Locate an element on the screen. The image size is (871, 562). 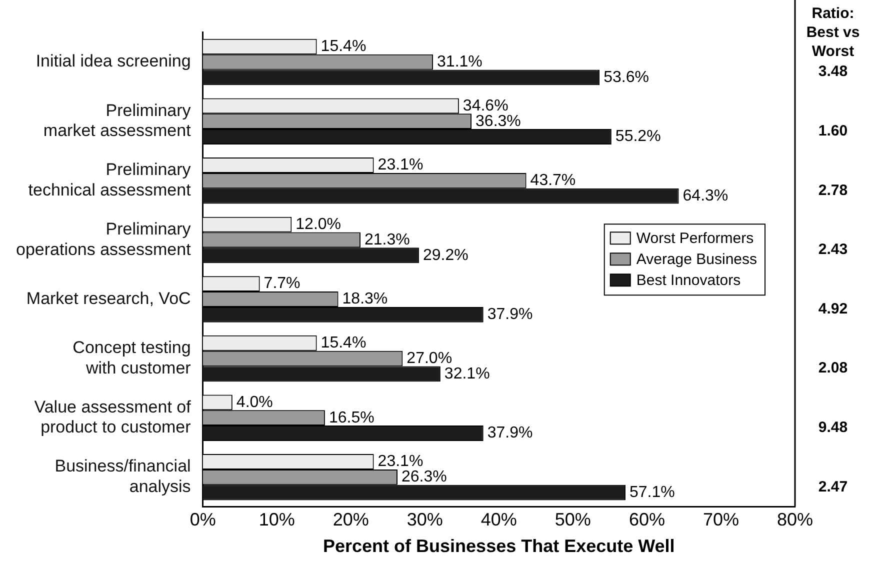
data-label: 57.1% is located at coordinates (652, 492).